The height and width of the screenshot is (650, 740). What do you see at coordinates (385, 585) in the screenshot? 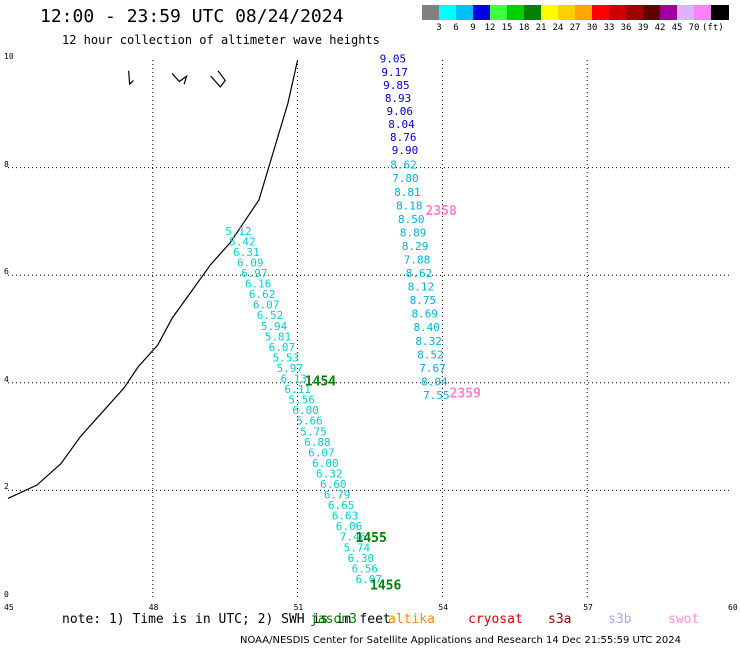
I see `pass-time-label: 1456` at bounding box center [385, 585].